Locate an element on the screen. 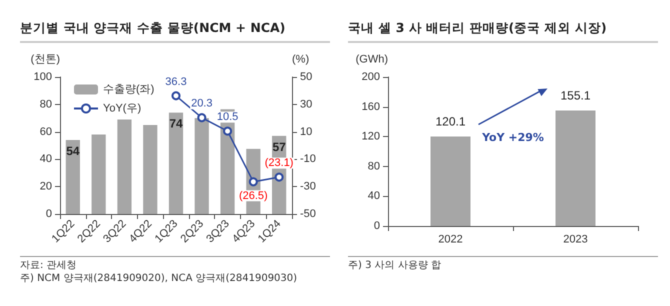 The image size is (670, 306). data-label: 36.3 is located at coordinates (176, 82).